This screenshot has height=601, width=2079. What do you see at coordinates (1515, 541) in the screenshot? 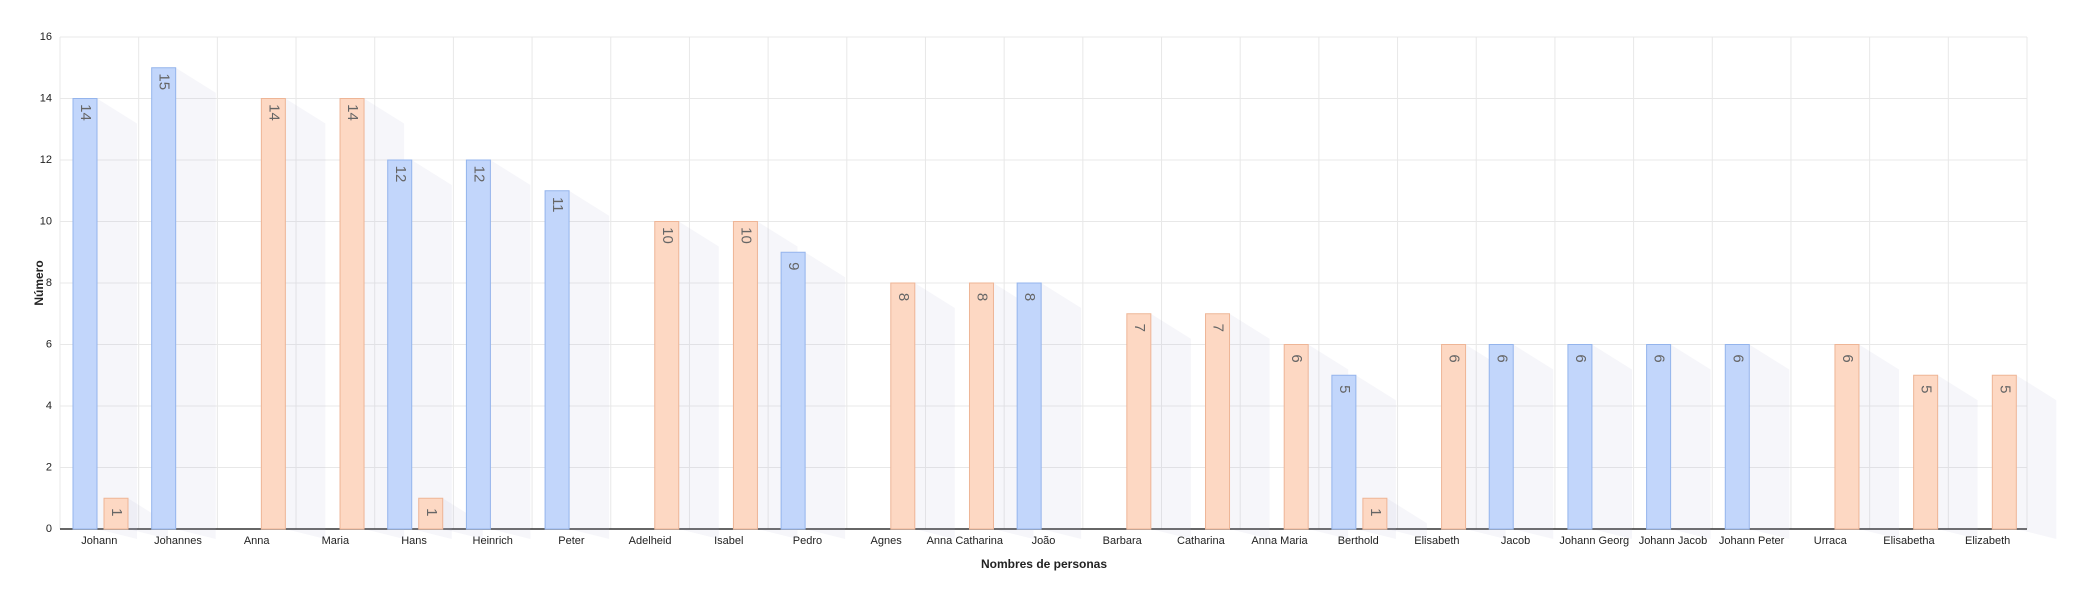
I see `x-tick-label: Jacob` at bounding box center [1515, 541].